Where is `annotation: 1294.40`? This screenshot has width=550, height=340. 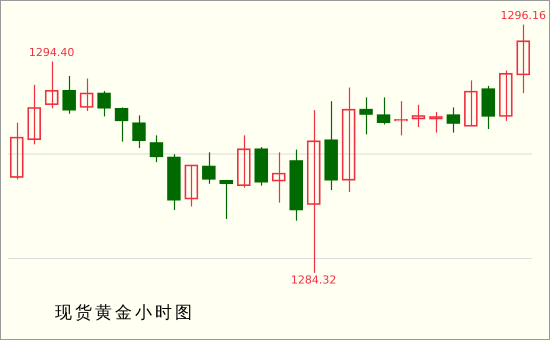 annotation: 1294.40 is located at coordinates (51, 52).